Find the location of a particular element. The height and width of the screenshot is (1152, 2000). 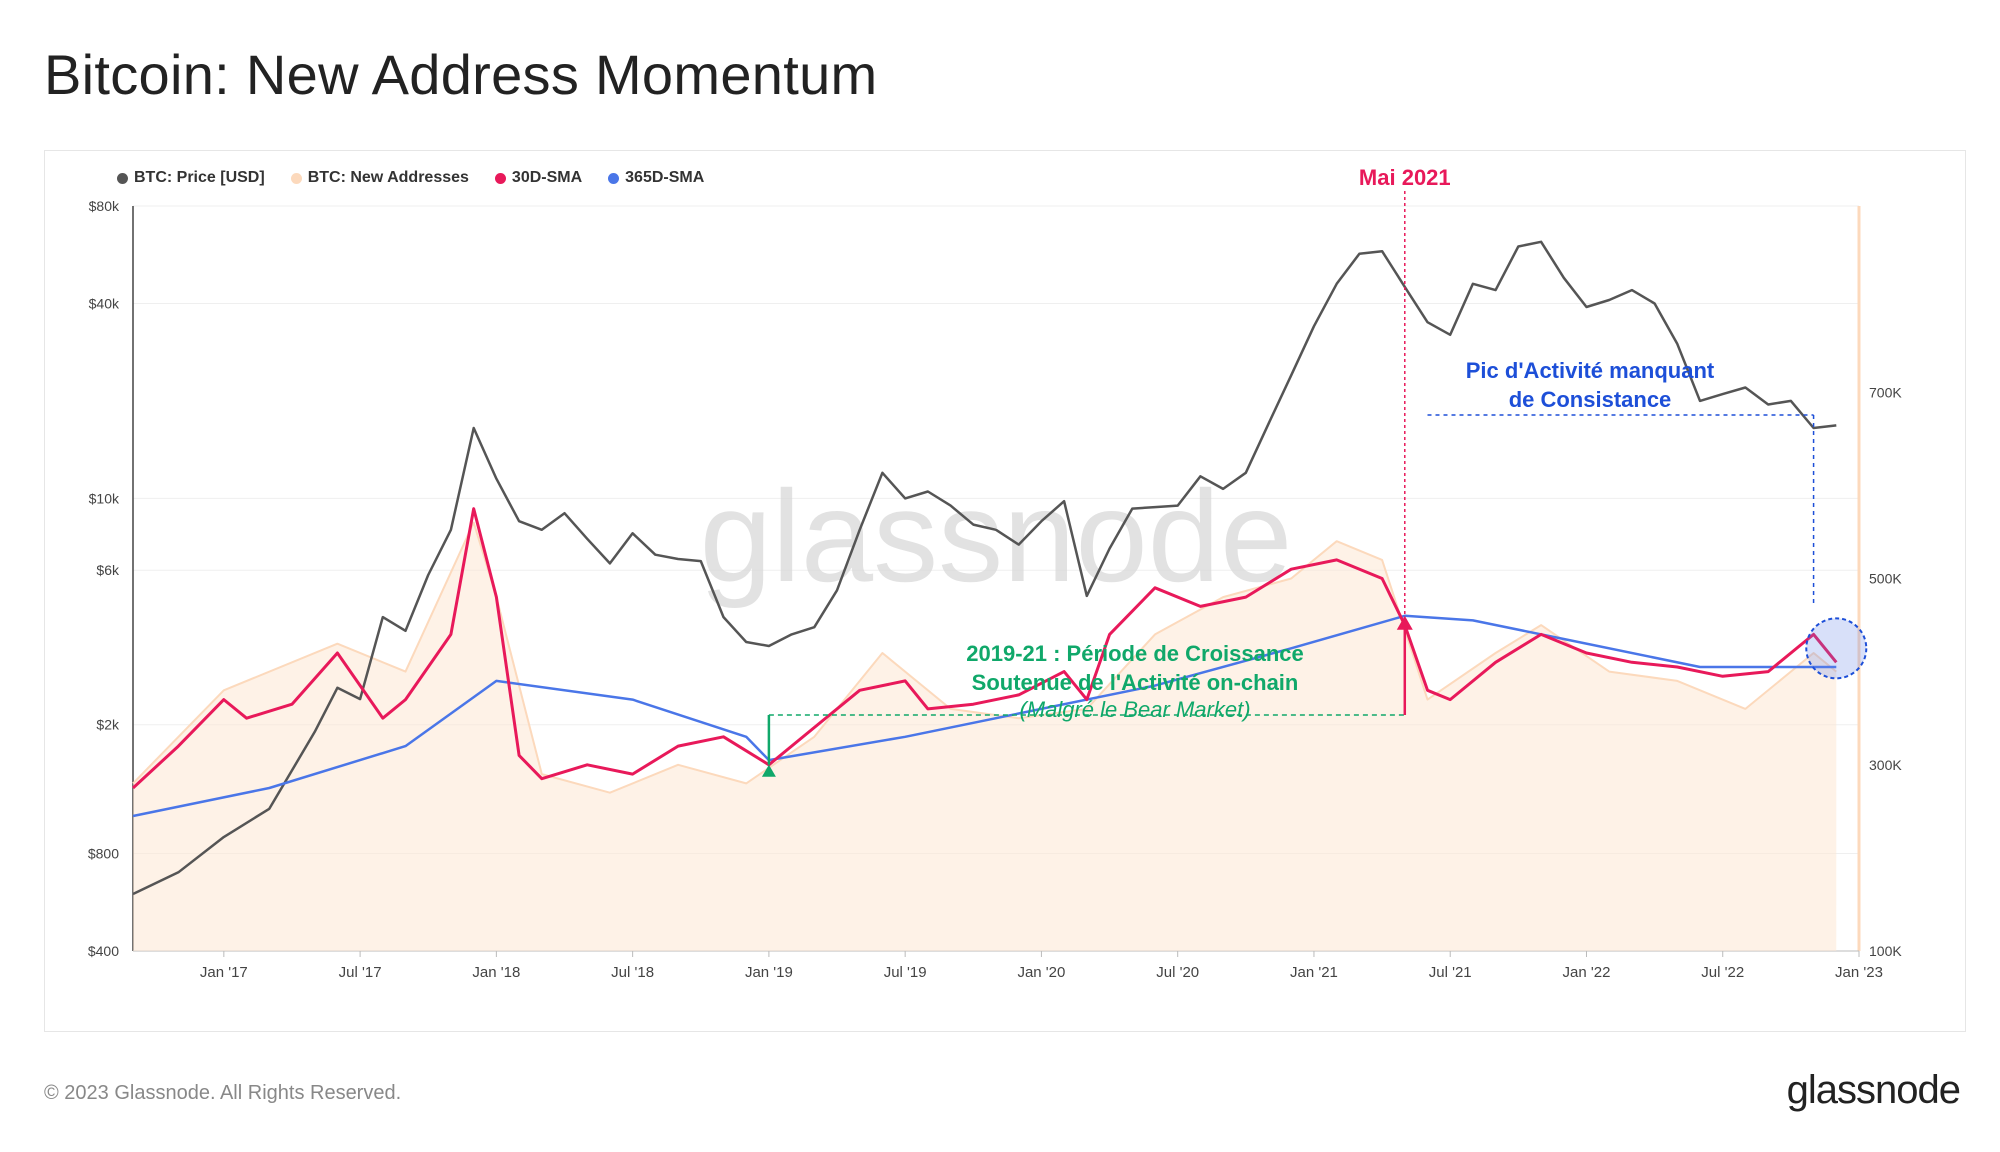

x-tick-label: Jul '21 is located at coordinates (1450, 972).